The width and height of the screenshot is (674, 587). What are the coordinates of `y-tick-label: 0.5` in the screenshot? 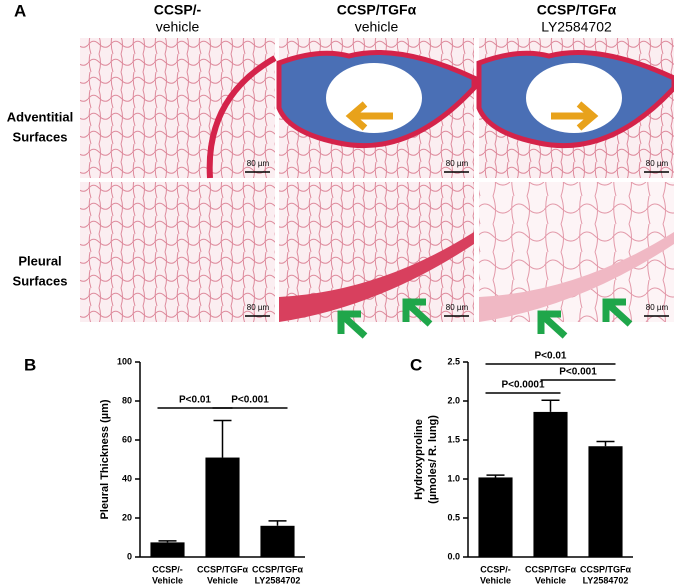 It's located at (453, 517).